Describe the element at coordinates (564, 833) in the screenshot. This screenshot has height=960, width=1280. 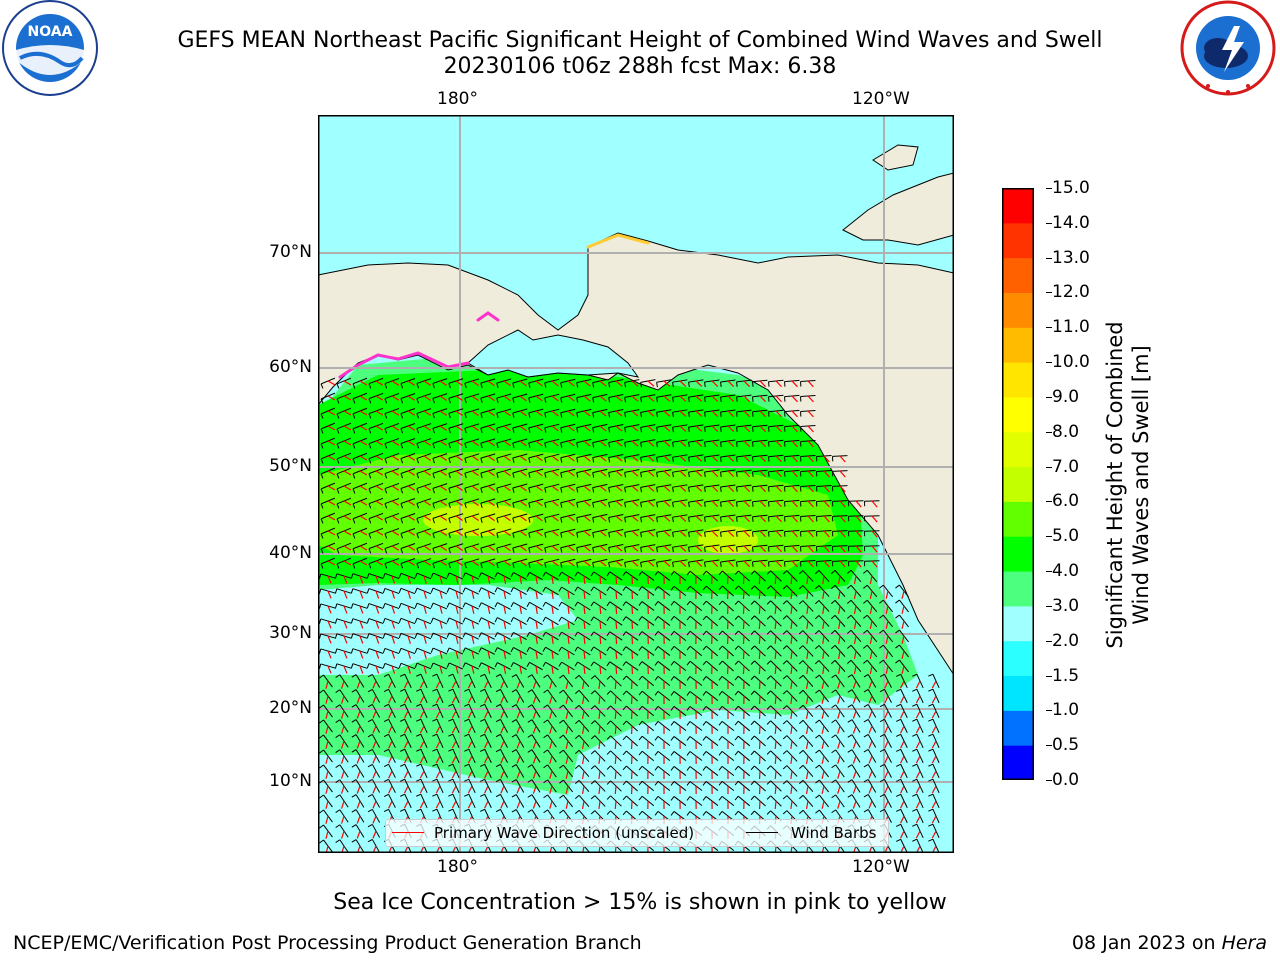
I see `wave-direction-legend-label: Primary Wave Direction (unscaled)` at that location.